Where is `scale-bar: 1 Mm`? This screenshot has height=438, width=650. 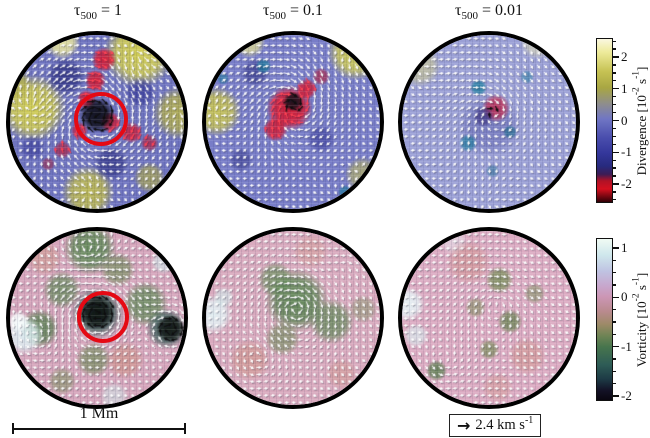
scale-bar: 1 Mm is located at coordinates (99, 420).